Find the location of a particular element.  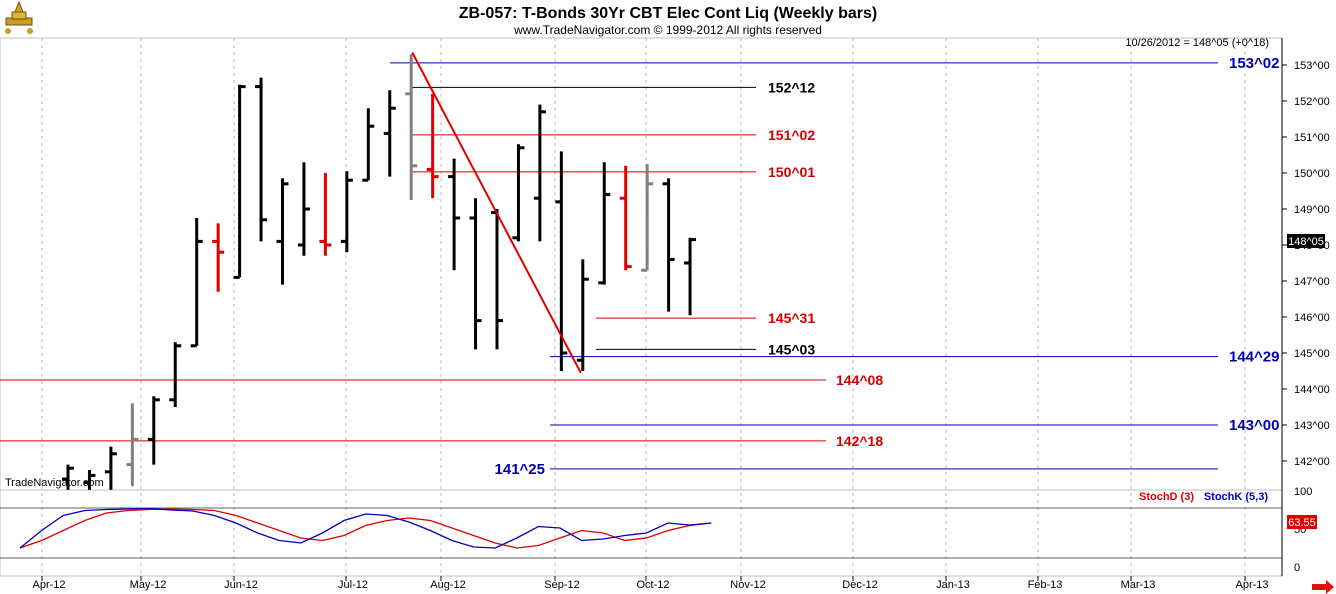

current-price-label: 148^05 is located at coordinates (1306, 242).